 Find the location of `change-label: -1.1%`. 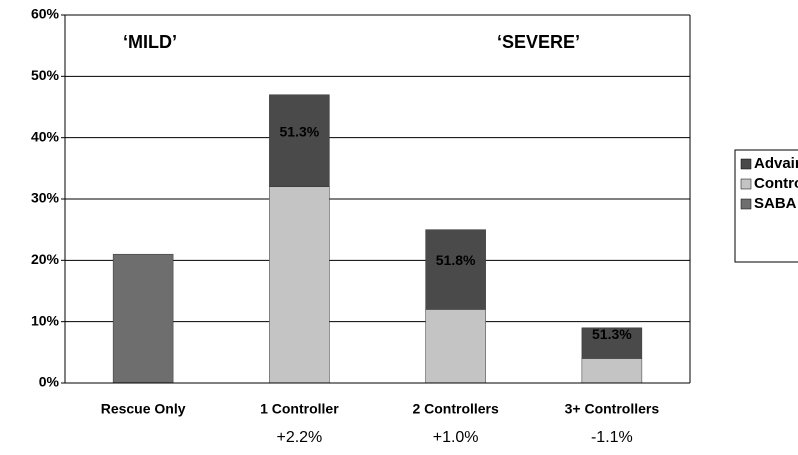

change-label: -1.1% is located at coordinates (612, 437).